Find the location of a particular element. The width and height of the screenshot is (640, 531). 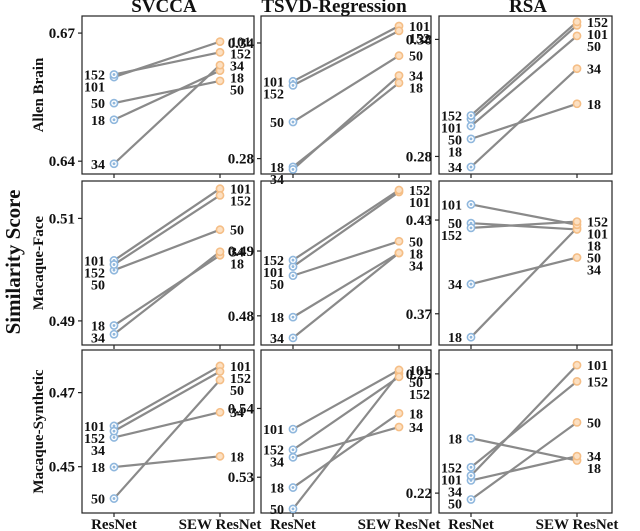

y-tick-label: 0.49 is located at coordinates (62, 322).